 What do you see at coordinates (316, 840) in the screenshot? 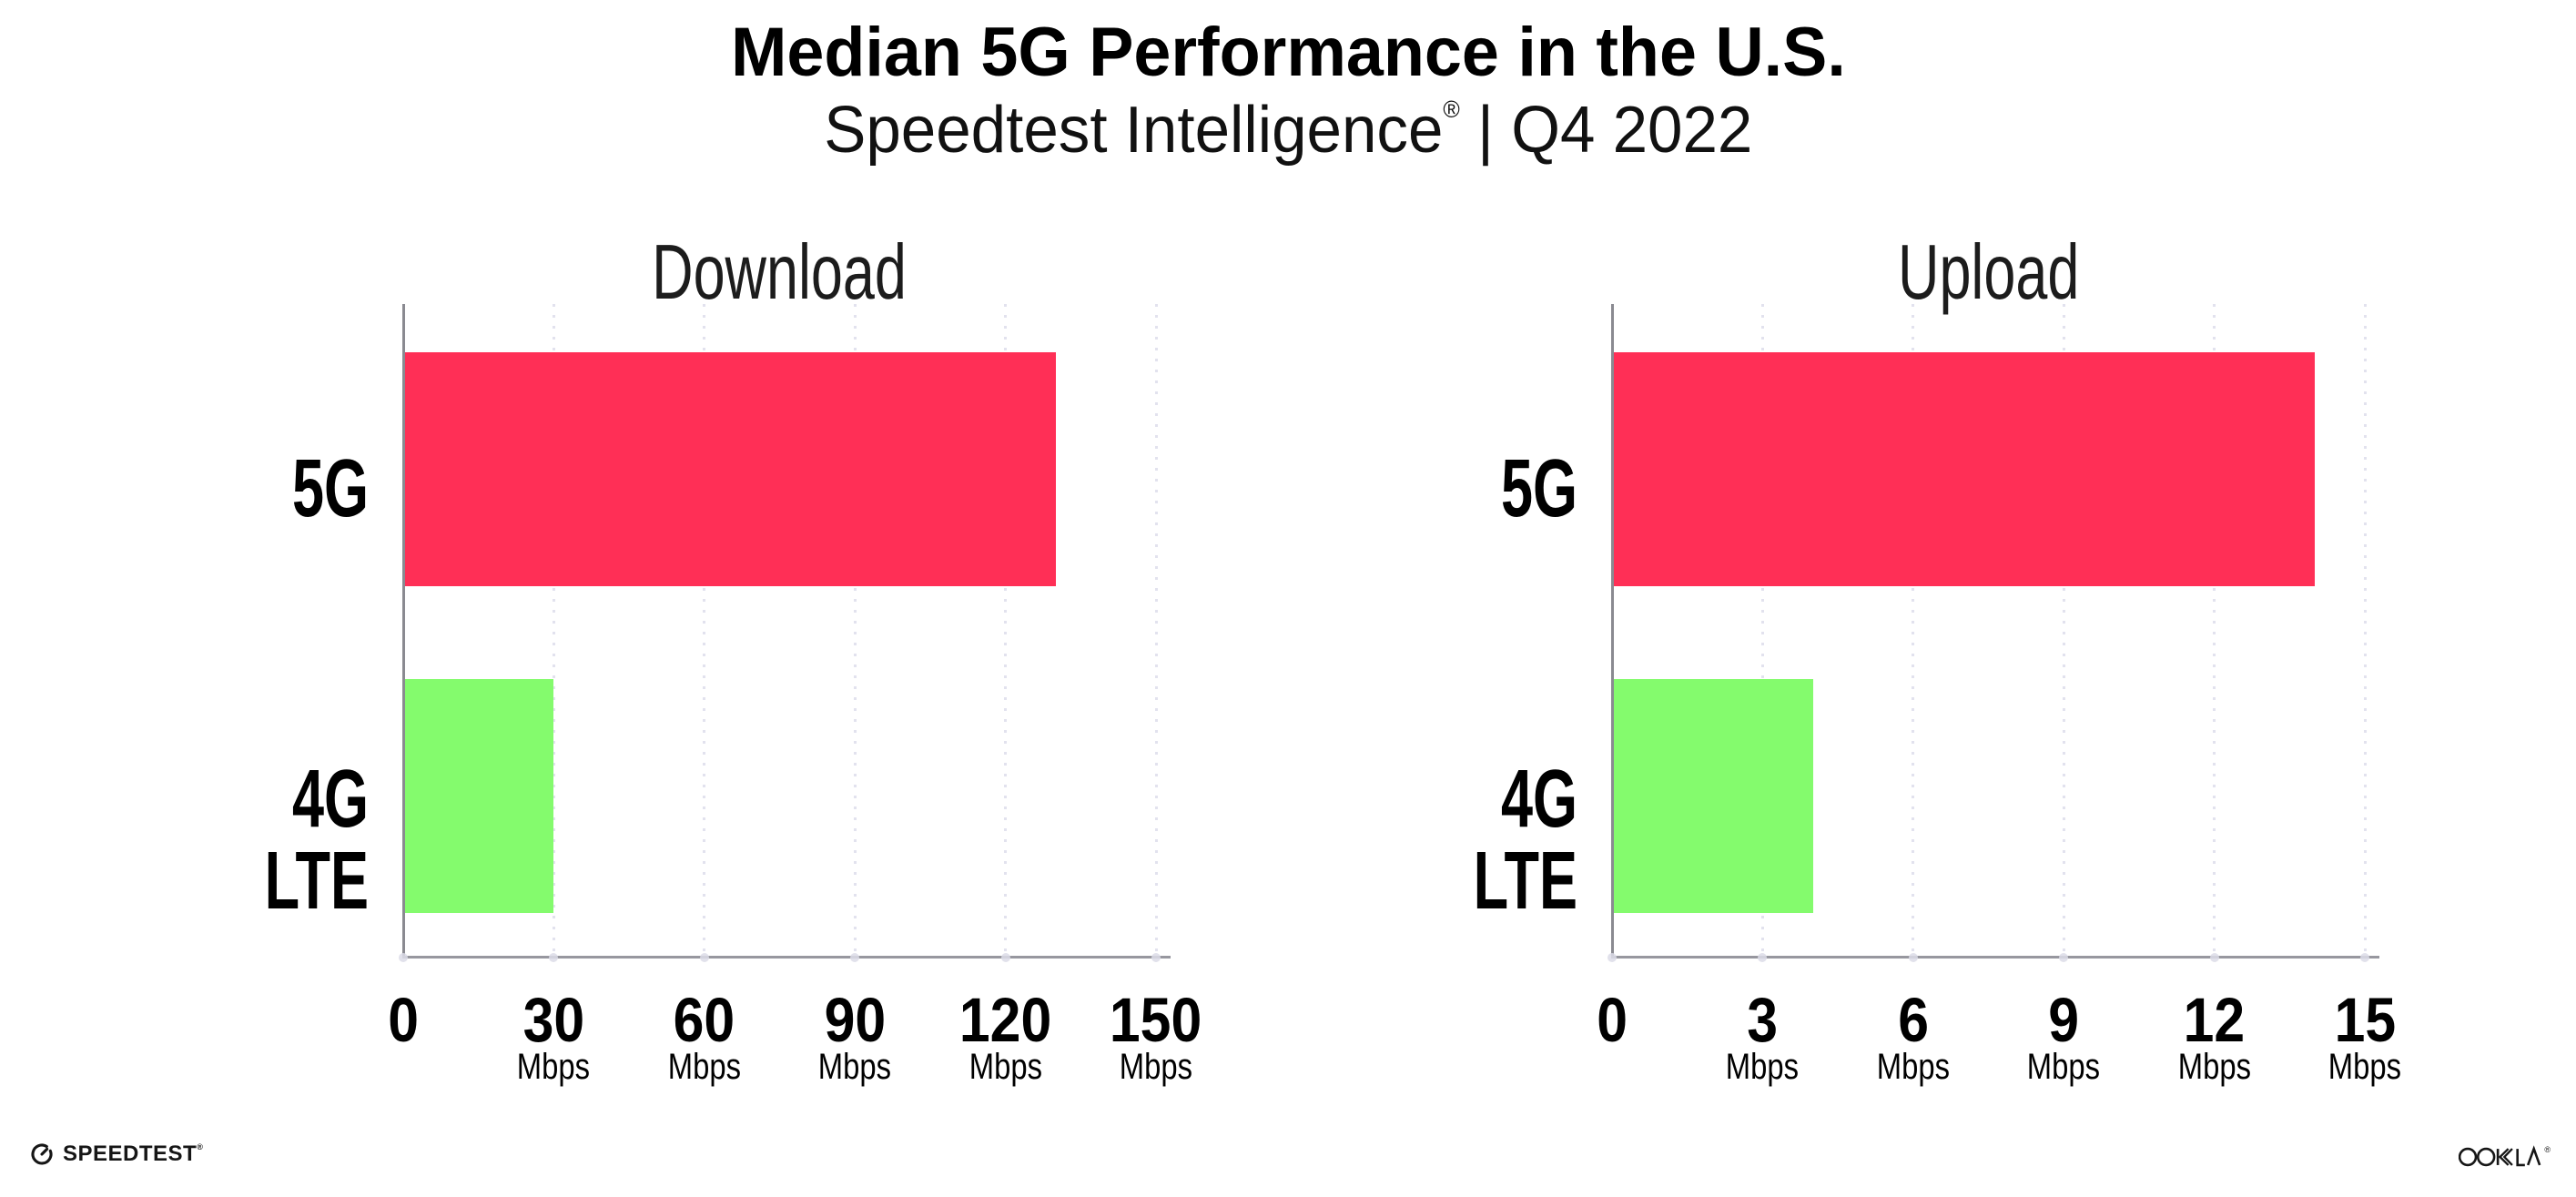
I see `category-label-download-4g-lte: 4G LTE` at bounding box center [316, 840].